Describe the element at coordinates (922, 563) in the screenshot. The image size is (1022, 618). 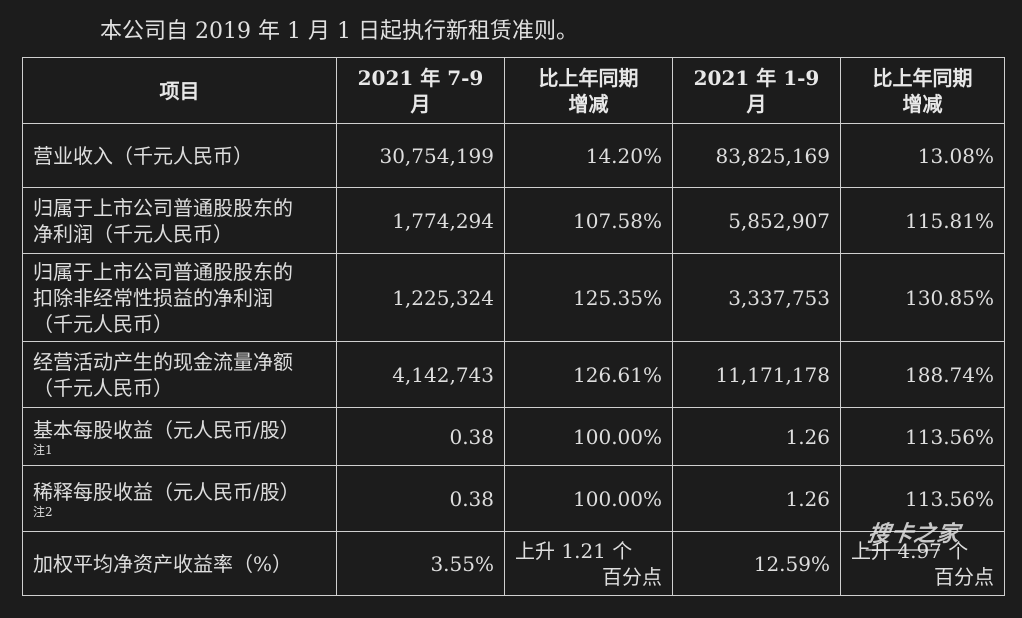
I see `cell-ytd-change: 上升 4.97 个百分点` at that location.